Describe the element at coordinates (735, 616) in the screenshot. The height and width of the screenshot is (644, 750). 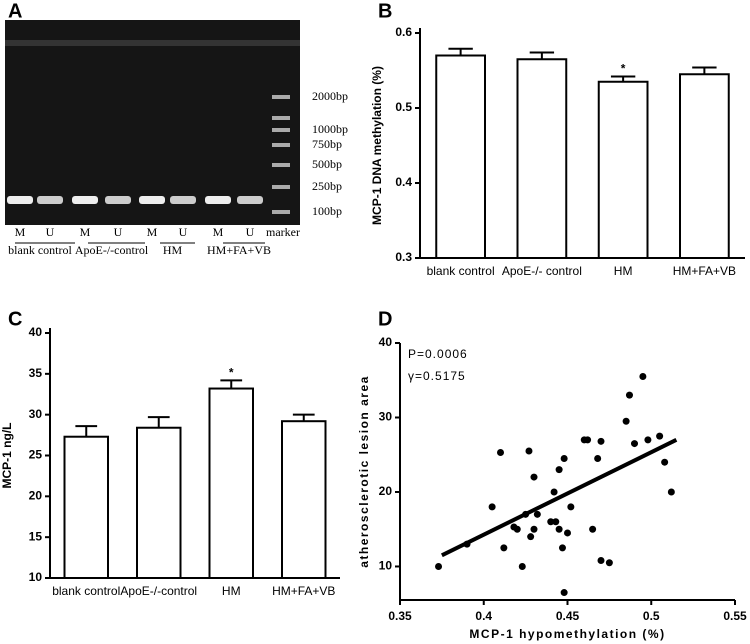
I see `x-tick-label: 0.55` at that location.